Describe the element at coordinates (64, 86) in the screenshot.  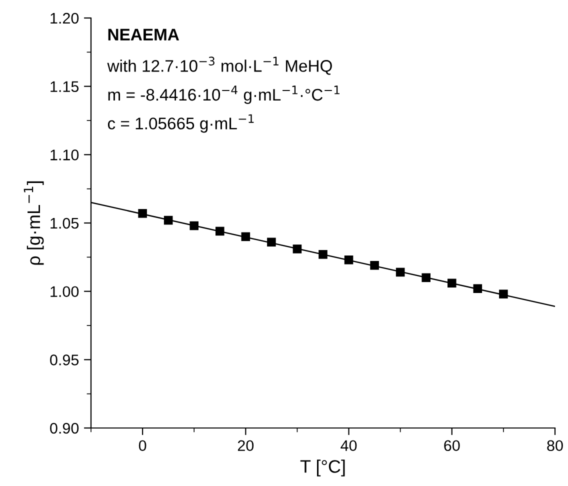
I see `y-tick-label: 1.15` at that location.